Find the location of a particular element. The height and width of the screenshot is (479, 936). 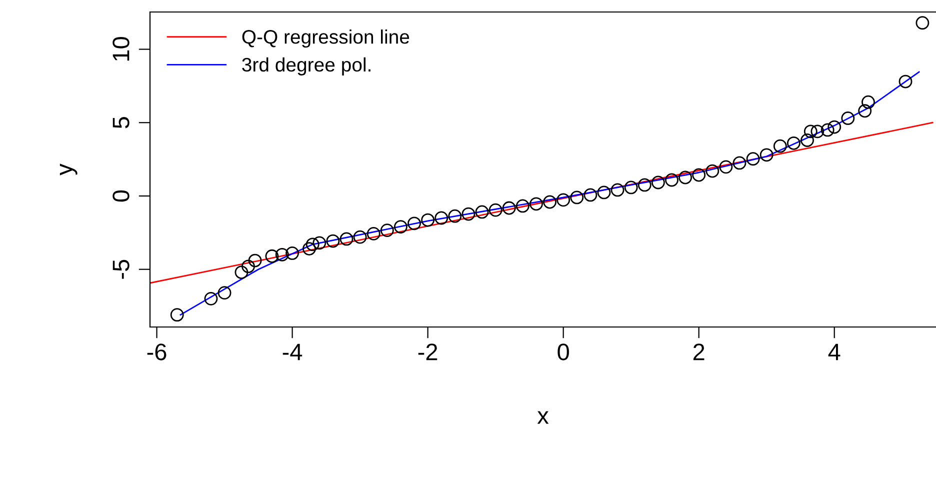

legend-label: 3rd degree pol. is located at coordinates (306, 66).